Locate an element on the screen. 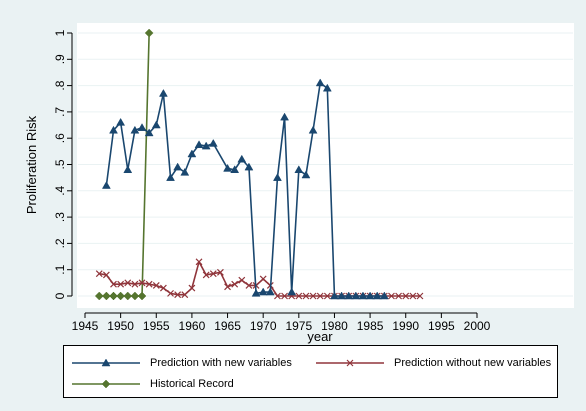 The height and width of the screenshot is (411, 586). x-tick-label-4: 1965 is located at coordinates (227, 326).